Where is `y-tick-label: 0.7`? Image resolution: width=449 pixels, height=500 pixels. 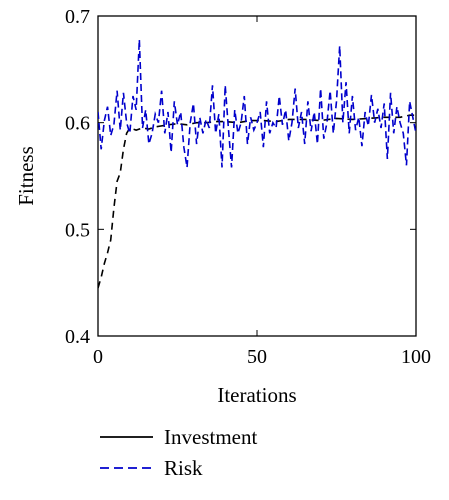 y-tick-label: 0.7 is located at coordinates (77, 17).